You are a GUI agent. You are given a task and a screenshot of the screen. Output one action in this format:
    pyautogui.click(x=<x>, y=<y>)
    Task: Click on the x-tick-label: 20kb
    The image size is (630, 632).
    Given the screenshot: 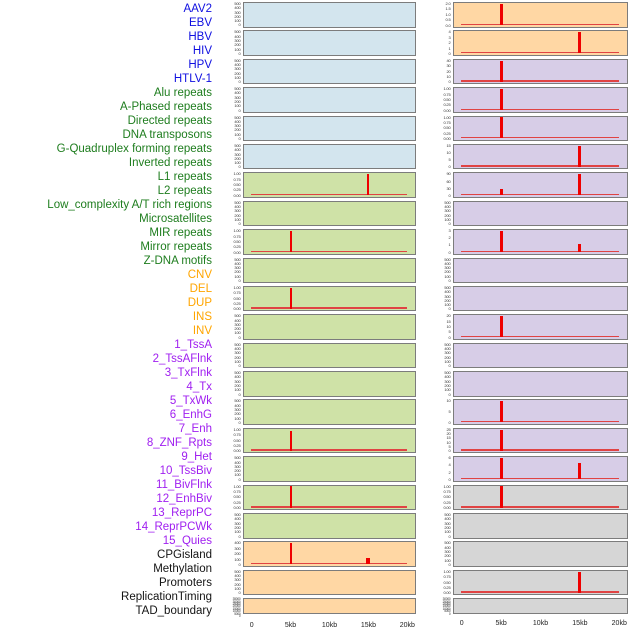 What is the action you would take?
    pyautogui.click(x=407, y=626)
    